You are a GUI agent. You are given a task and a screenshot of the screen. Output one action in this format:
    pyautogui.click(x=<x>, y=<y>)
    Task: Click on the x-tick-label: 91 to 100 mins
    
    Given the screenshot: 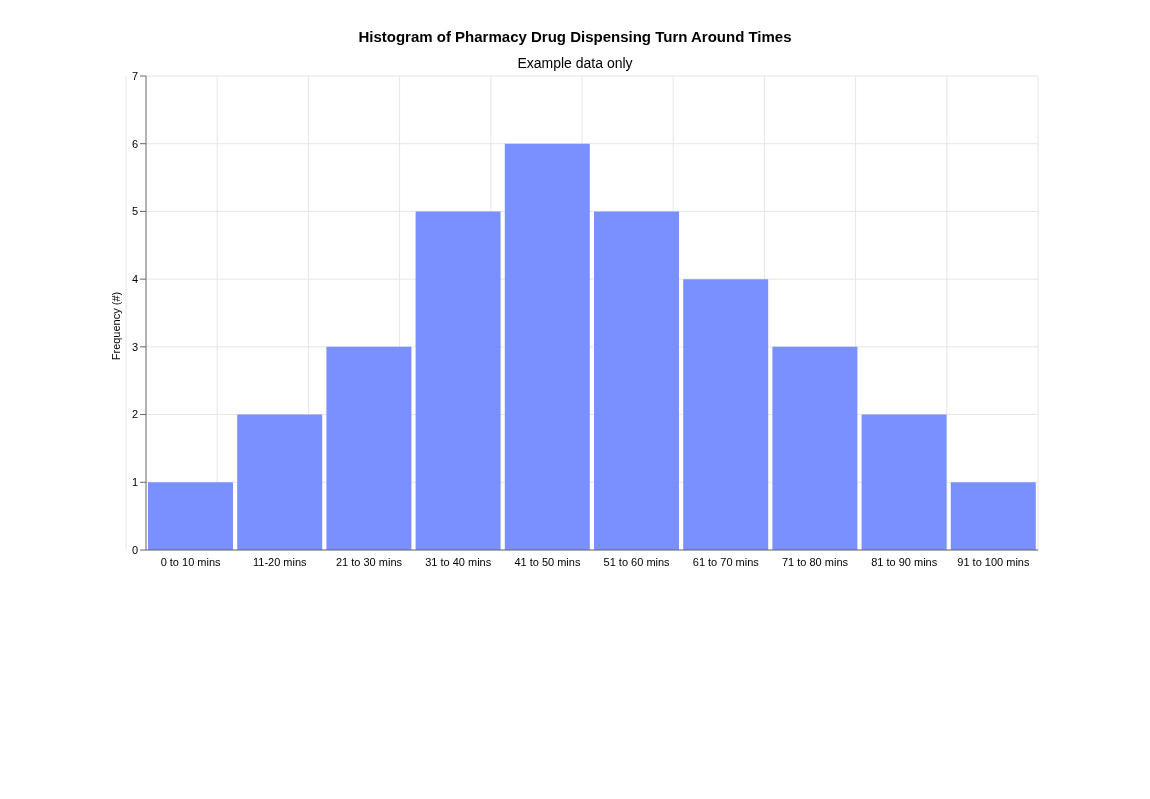 What is the action you would take?
    pyautogui.click(x=993, y=561)
    